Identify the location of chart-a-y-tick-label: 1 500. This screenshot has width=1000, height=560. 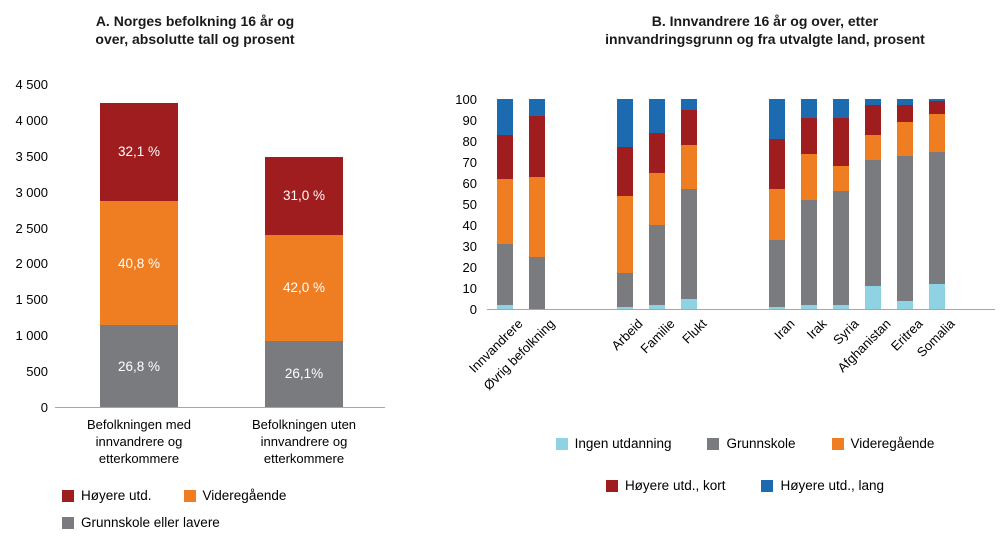
(31, 300).